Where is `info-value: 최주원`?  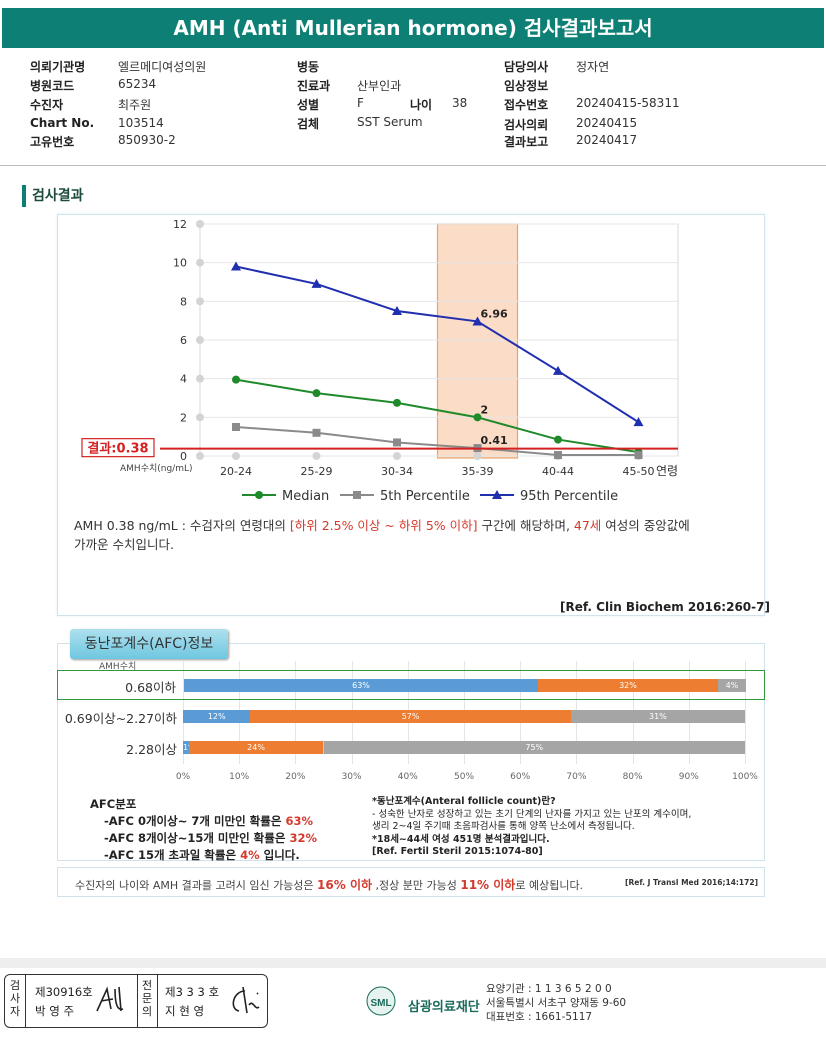
info-value: 최주원 is located at coordinates (135, 105).